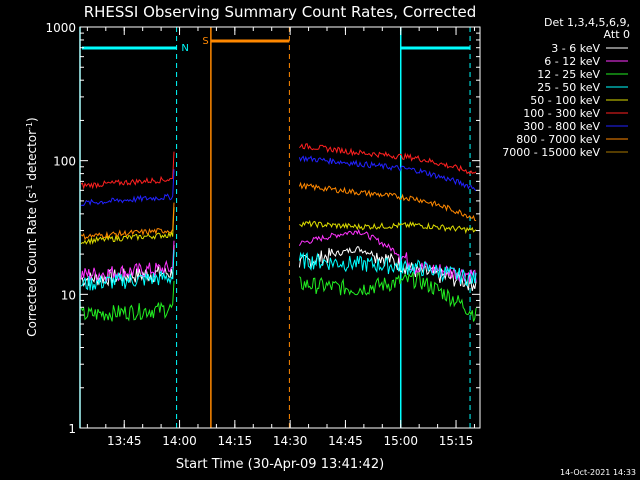 Image resolution: width=640 pixels, height=480 pixels. What do you see at coordinates (184, 48) in the screenshot?
I see `annotation-N: N` at bounding box center [184, 48].